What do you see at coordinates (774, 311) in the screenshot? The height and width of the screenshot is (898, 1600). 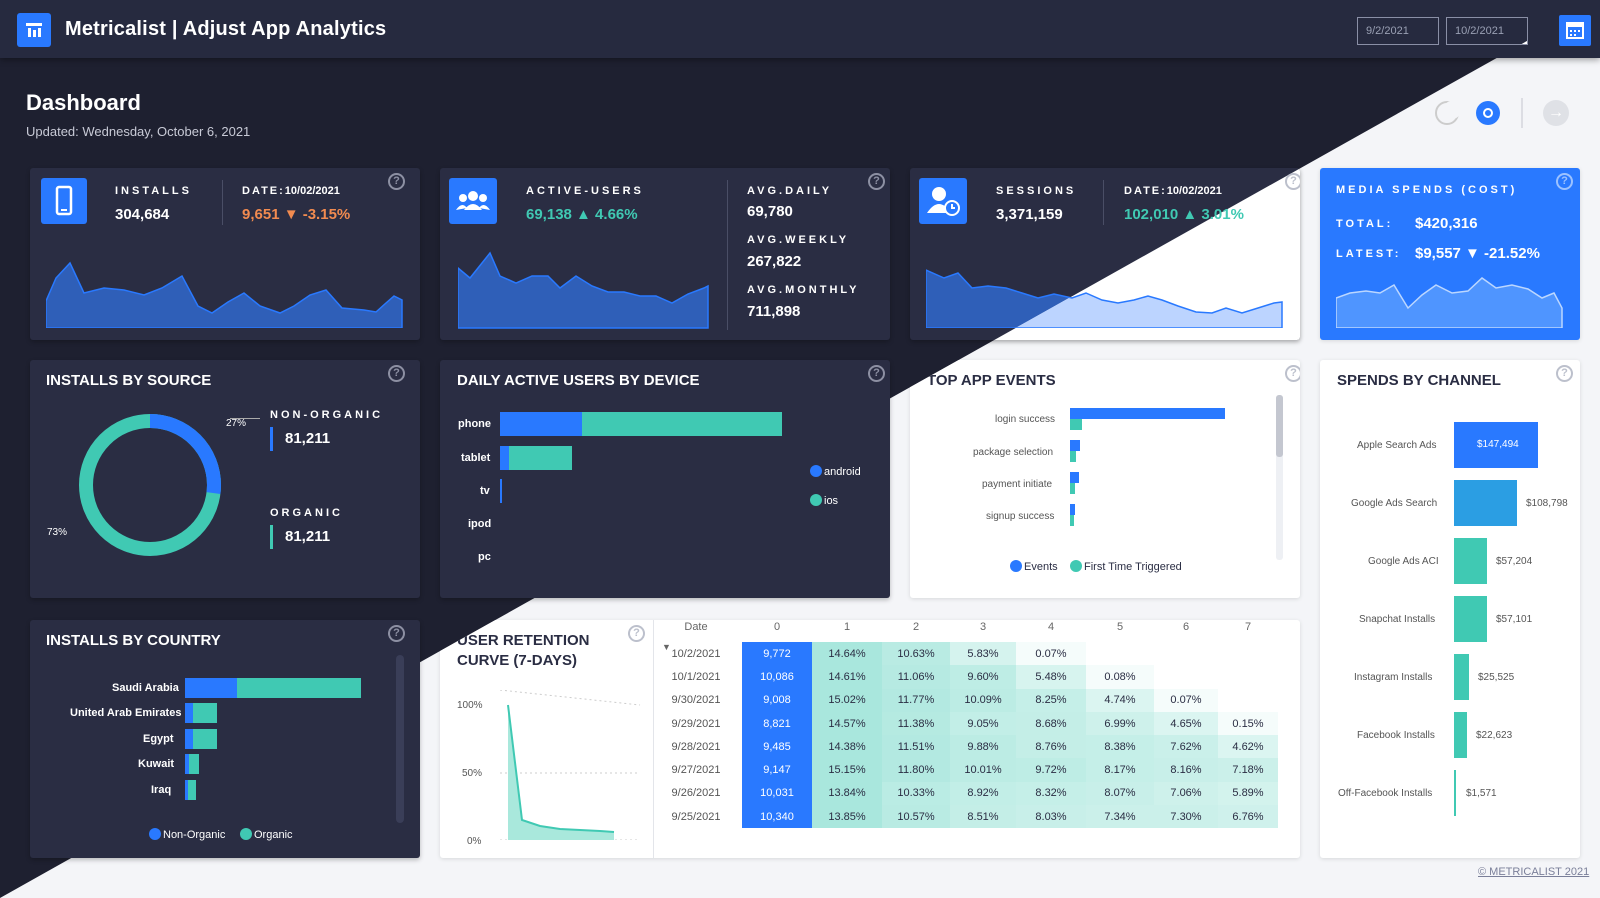 I see `avg-monthly-value: 711,898` at bounding box center [774, 311].